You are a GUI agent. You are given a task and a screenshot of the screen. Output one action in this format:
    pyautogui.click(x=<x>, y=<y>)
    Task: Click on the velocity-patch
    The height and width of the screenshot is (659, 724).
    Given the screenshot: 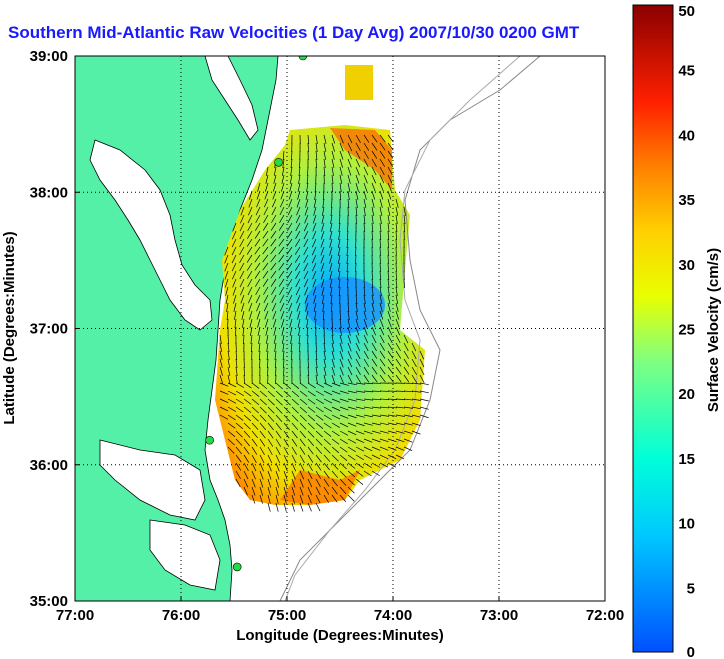 What is the action you would take?
    pyautogui.click(x=359, y=82)
    